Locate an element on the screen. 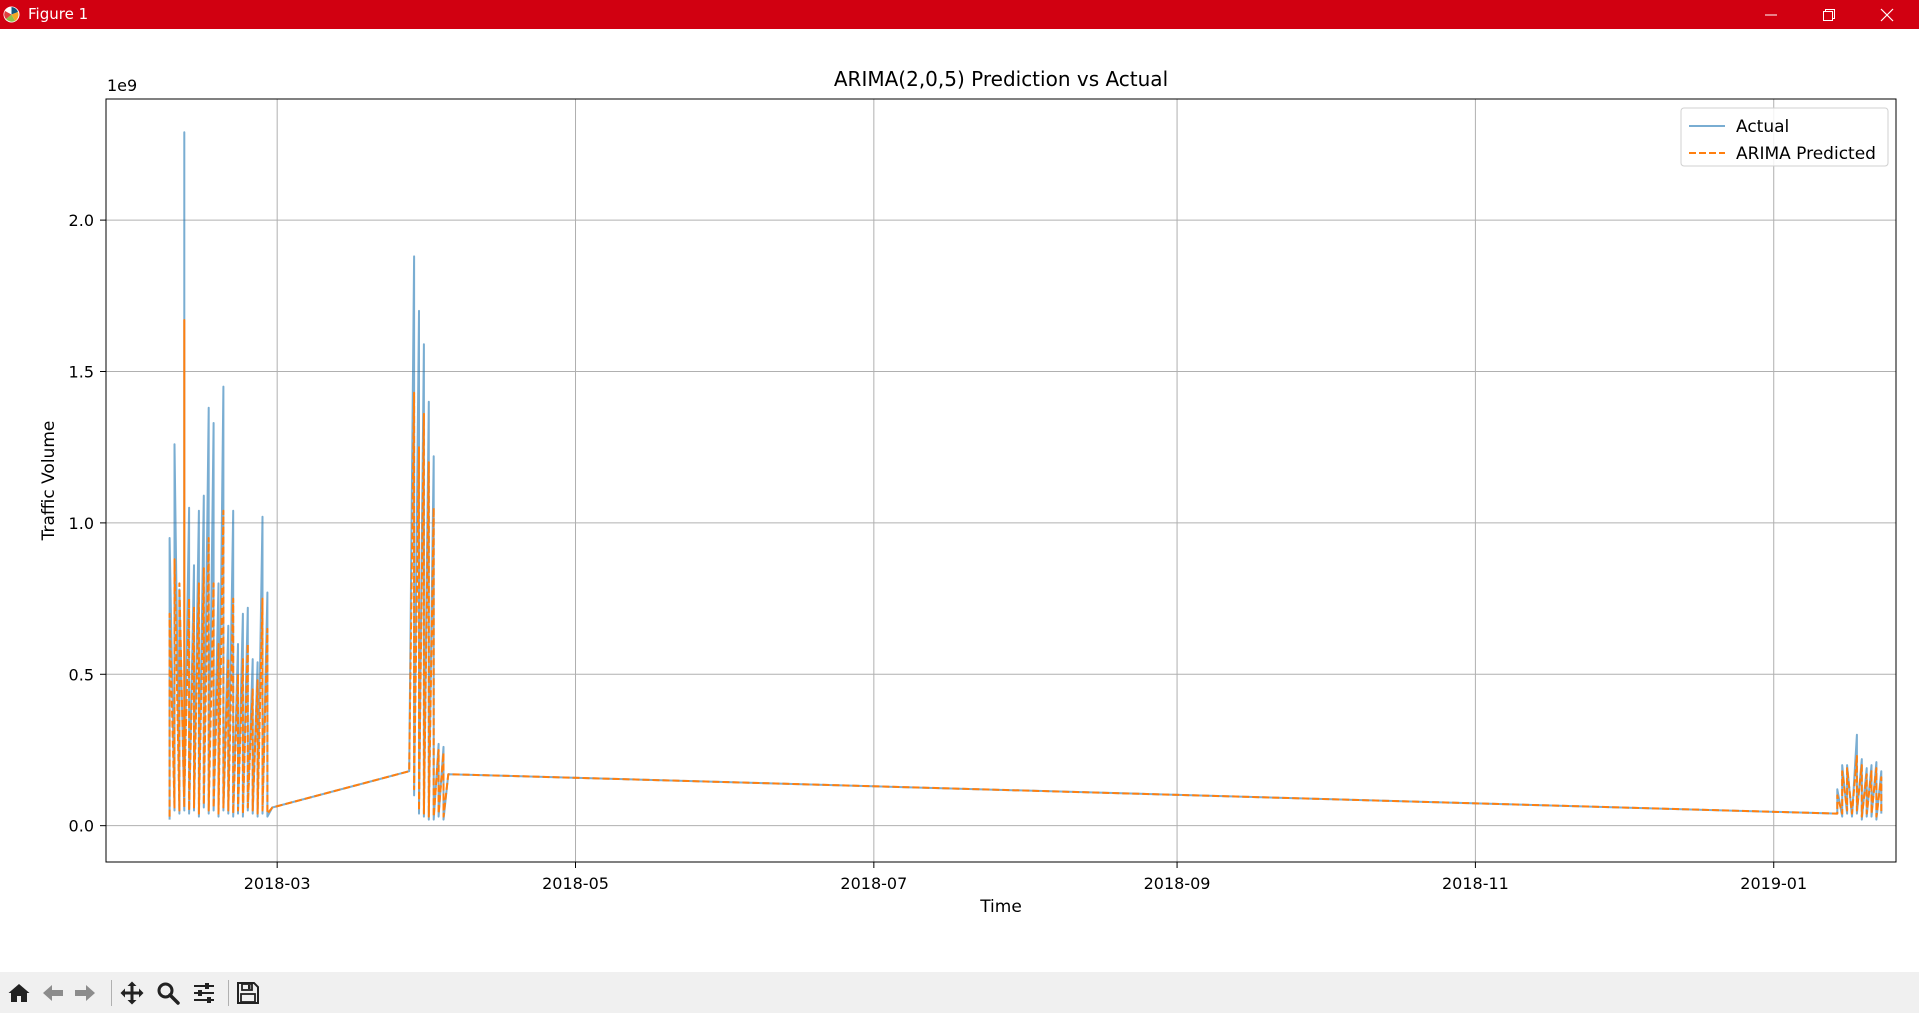 This screenshot has width=1919, height=1013. minimize-button is located at coordinates (1771, 14).